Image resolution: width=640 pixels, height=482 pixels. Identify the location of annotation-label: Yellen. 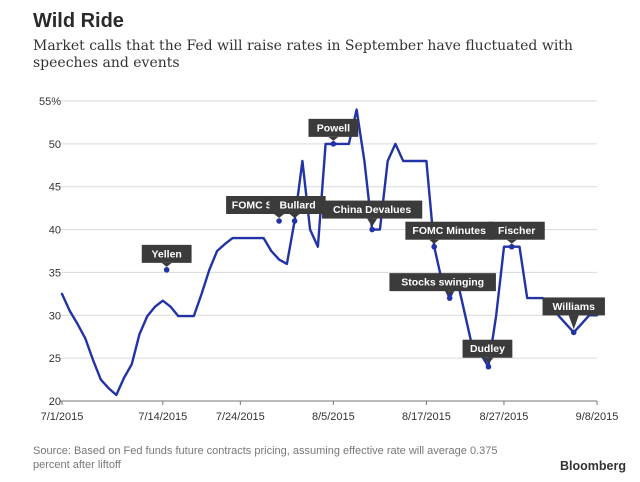
(166, 254).